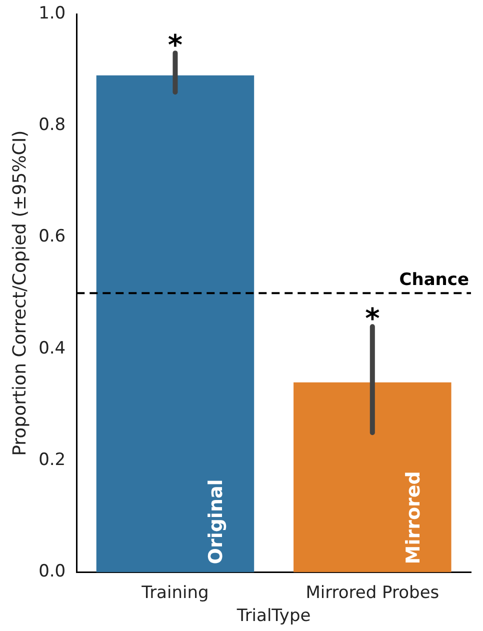 The height and width of the screenshot is (631, 483). What do you see at coordinates (52, 460) in the screenshot?
I see `y-tick-label: 0.2` at bounding box center [52, 460].